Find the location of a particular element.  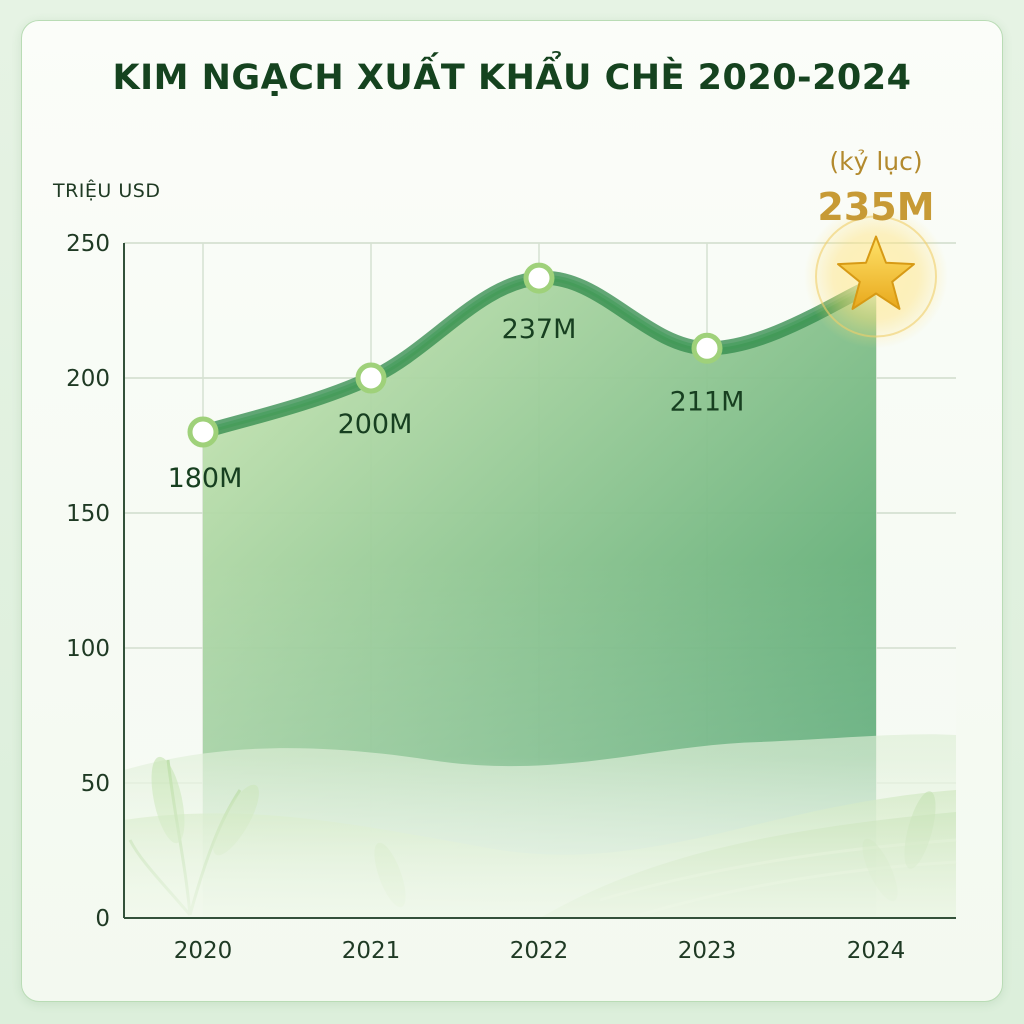

y-tick-label: 150 is located at coordinates (88, 514).